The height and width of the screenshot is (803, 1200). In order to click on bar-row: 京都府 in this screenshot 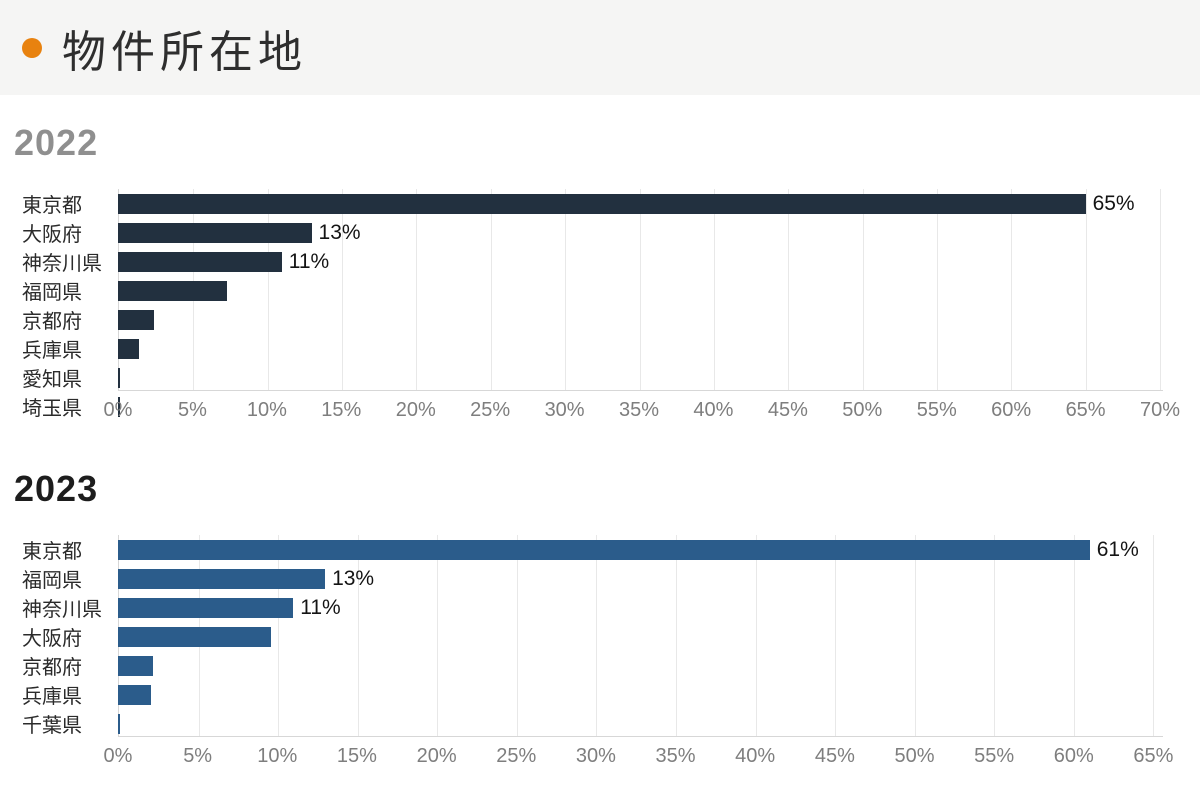, I will do `click(581, 319)`.